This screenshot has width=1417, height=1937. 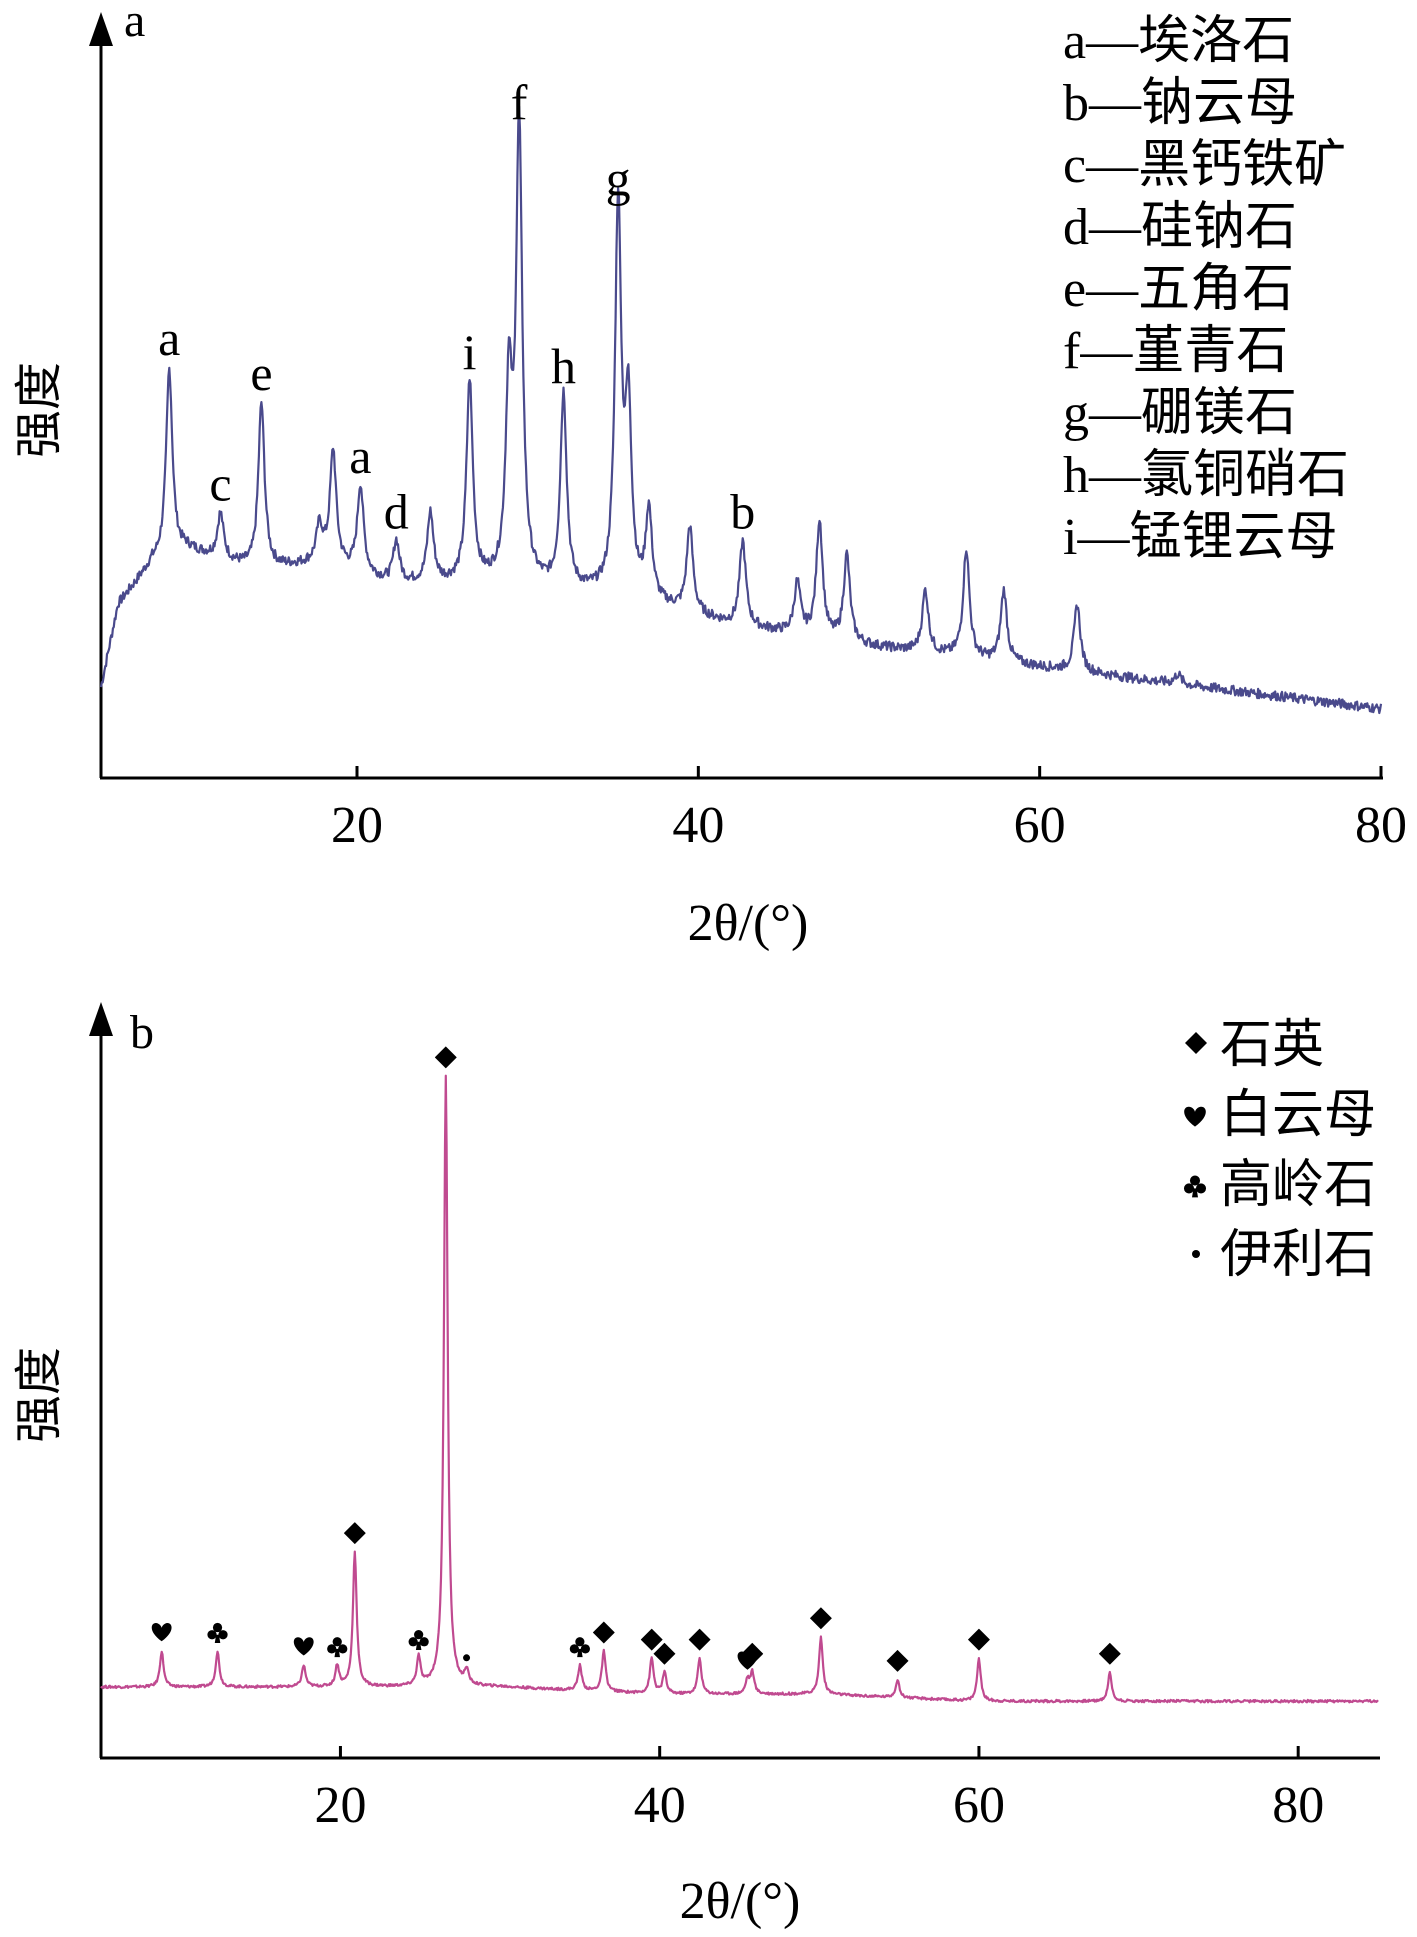 I want to click on panel-a-x-ticks: 20 40 60 80, so click(x=869, y=810).